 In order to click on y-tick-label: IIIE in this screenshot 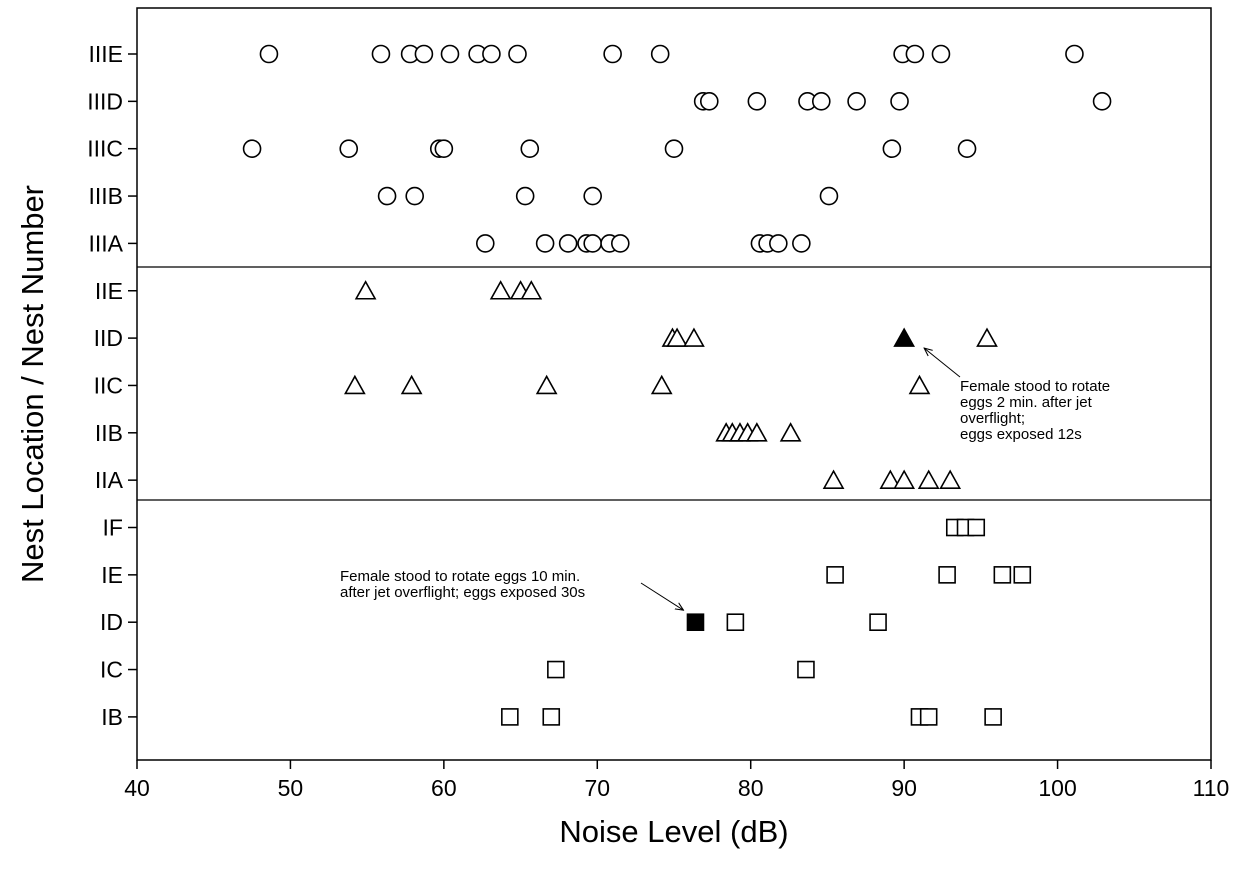, I will do `click(105, 54)`.